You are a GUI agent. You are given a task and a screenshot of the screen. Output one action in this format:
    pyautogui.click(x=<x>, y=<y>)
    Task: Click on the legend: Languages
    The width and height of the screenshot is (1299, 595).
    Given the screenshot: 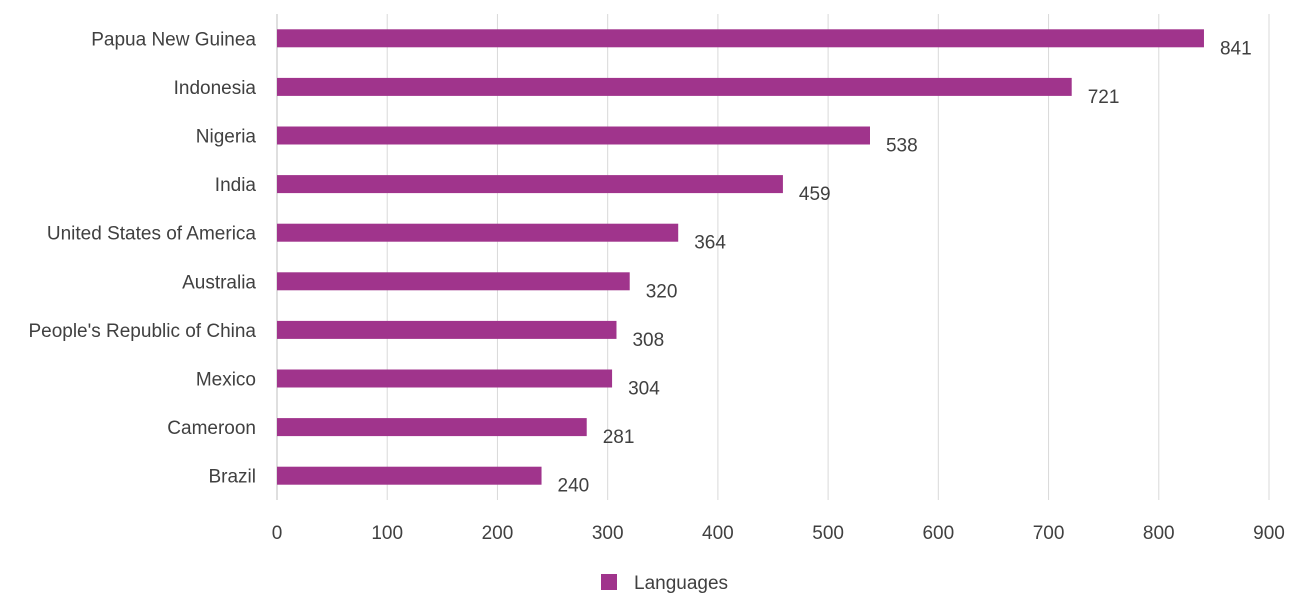 What is the action you would take?
    pyautogui.click(x=664, y=583)
    